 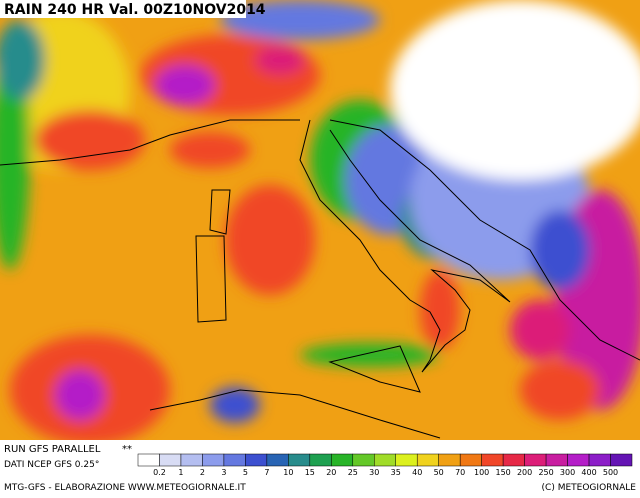 What do you see at coordinates (610, 472) in the screenshot?
I see `legend-label: 500` at bounding box center [610, 472].